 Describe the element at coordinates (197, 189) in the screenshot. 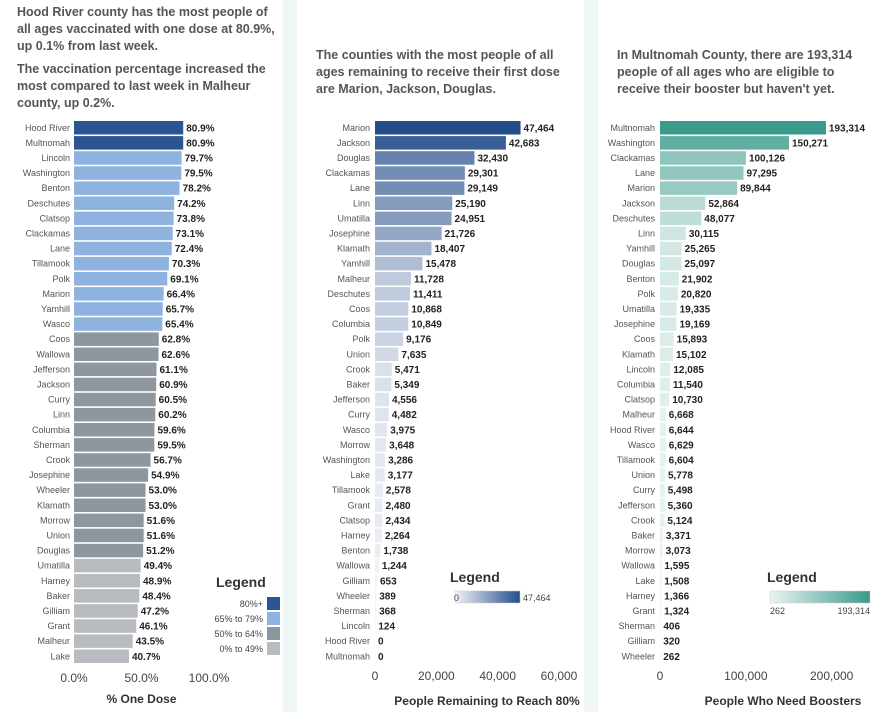

I see `data-label: 78.2%` at that location.